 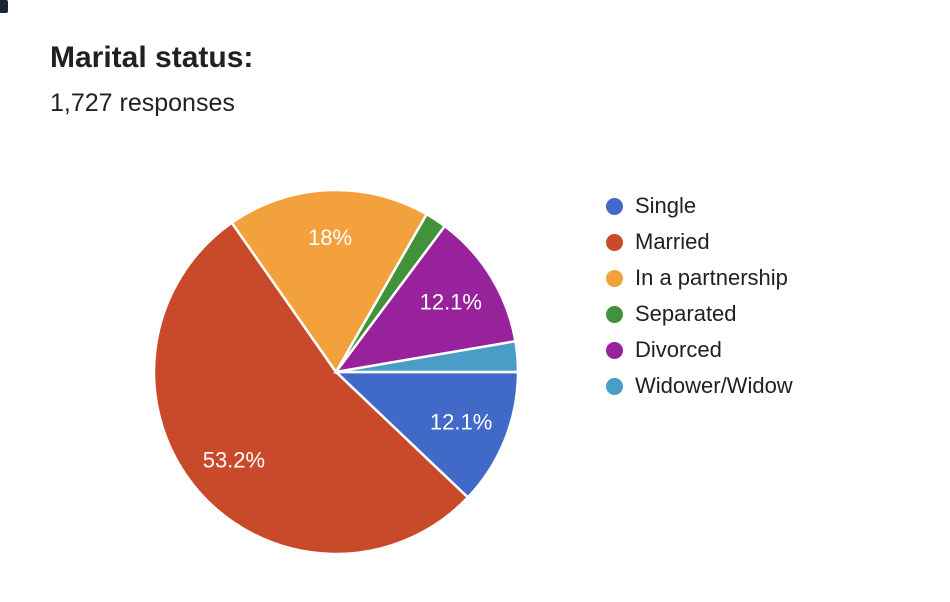 What do you see at coordinates (234, 460) in the screenshot?
I see `pie-slice-label-married: 53.2%` at bounding box center [234, 460].